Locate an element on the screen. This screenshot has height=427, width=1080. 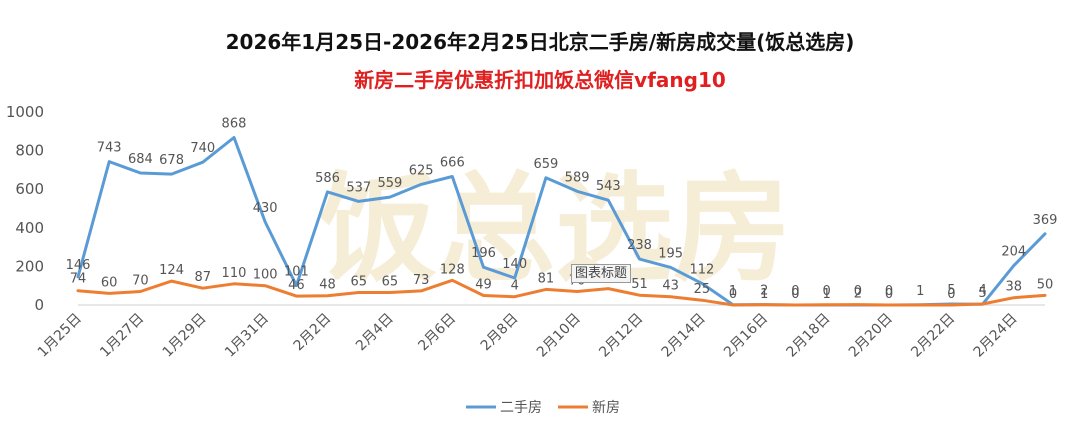
data-label: 43 is located at coordinates (670, 286).